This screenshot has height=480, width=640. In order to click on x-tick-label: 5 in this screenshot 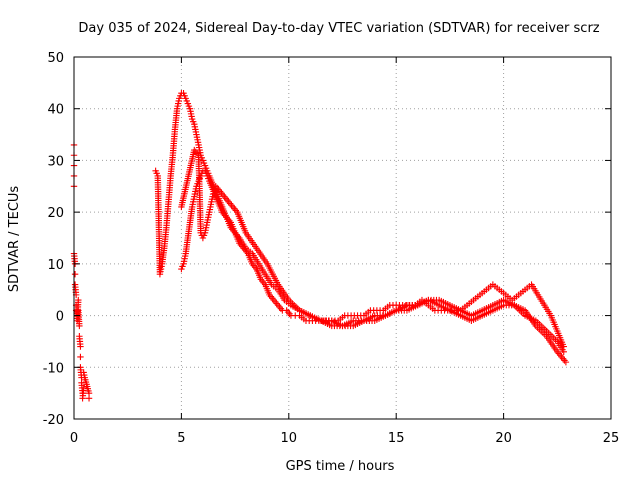, I will do `click(181, 438)`.